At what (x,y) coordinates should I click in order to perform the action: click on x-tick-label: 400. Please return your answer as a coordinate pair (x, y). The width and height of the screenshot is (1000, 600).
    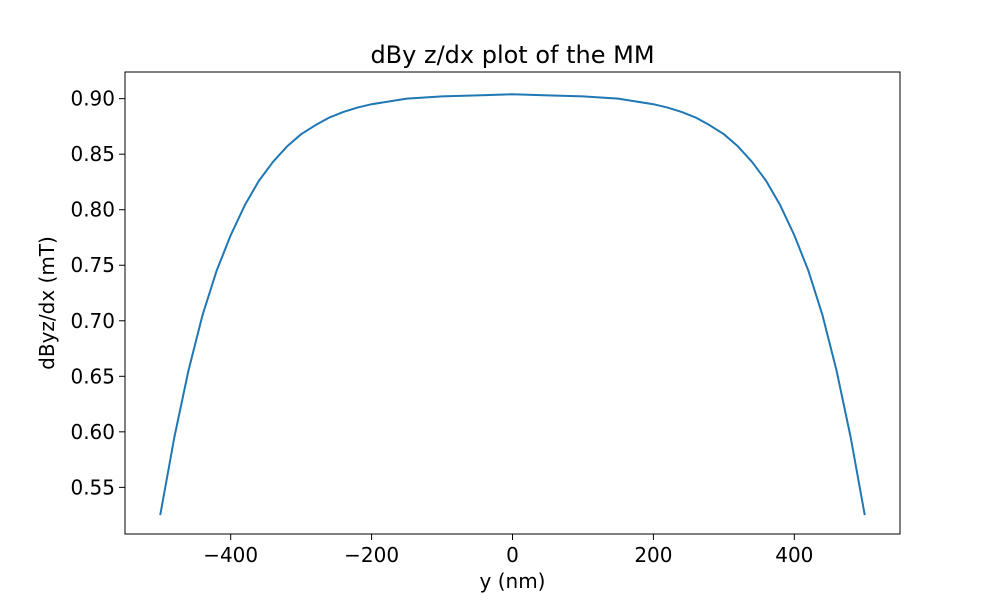
    Looking at the image, I should click on (794, 555).